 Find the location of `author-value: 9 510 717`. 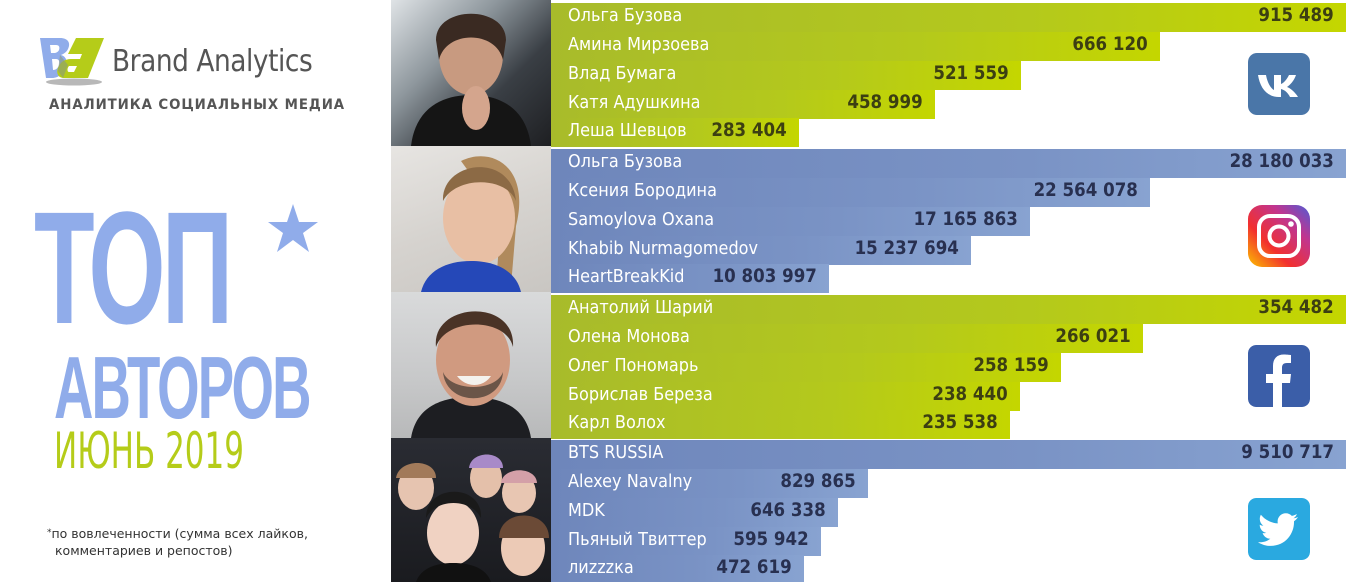

author-value: 9 510 717 is located at coordinates (1287, 452).